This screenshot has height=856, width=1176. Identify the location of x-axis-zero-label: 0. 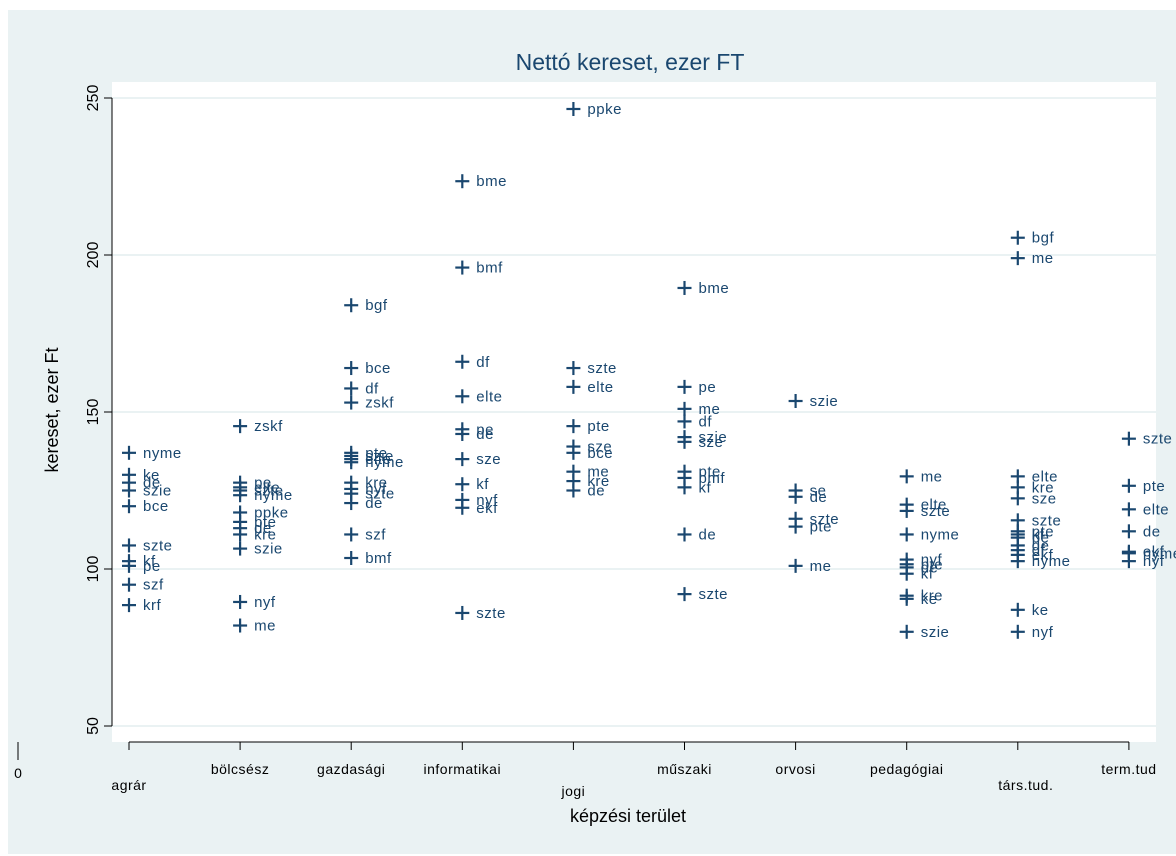
(18, 773).